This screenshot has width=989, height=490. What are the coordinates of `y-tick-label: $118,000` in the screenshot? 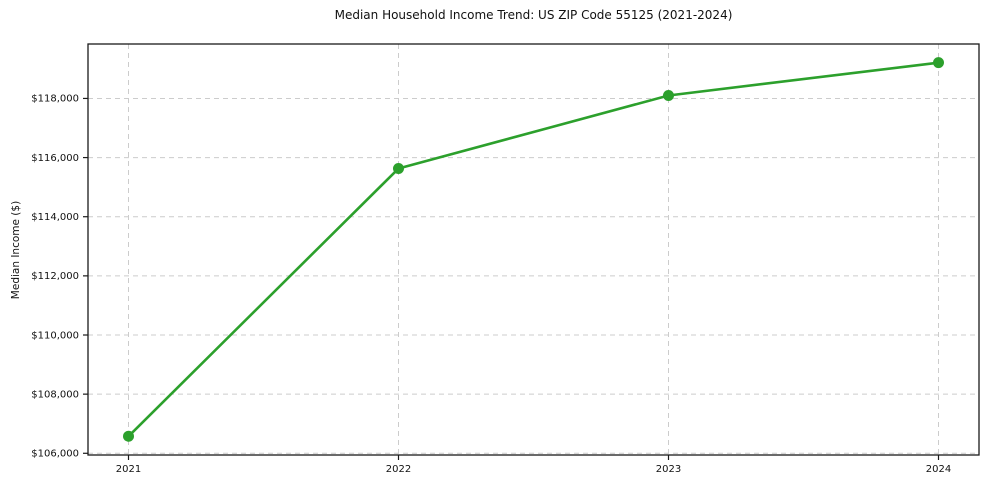 It's located at (55, 99).